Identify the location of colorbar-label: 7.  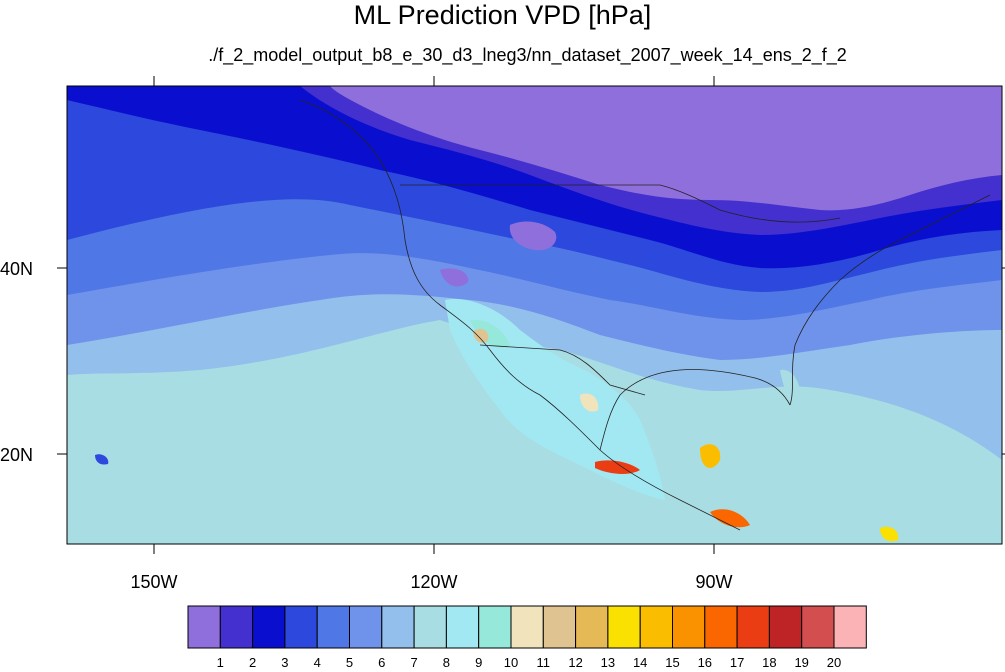
(414, 662).